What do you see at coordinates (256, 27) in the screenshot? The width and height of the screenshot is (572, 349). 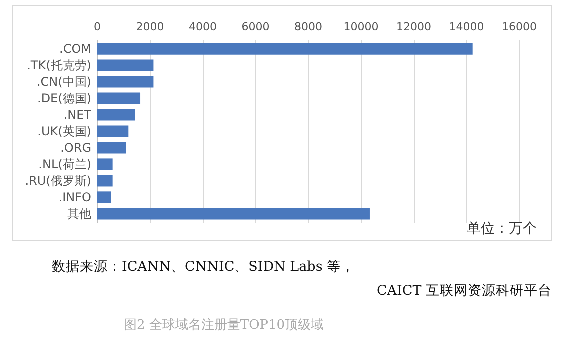 I see `x-tick-label: 6000` at bounding box center [256, 27].